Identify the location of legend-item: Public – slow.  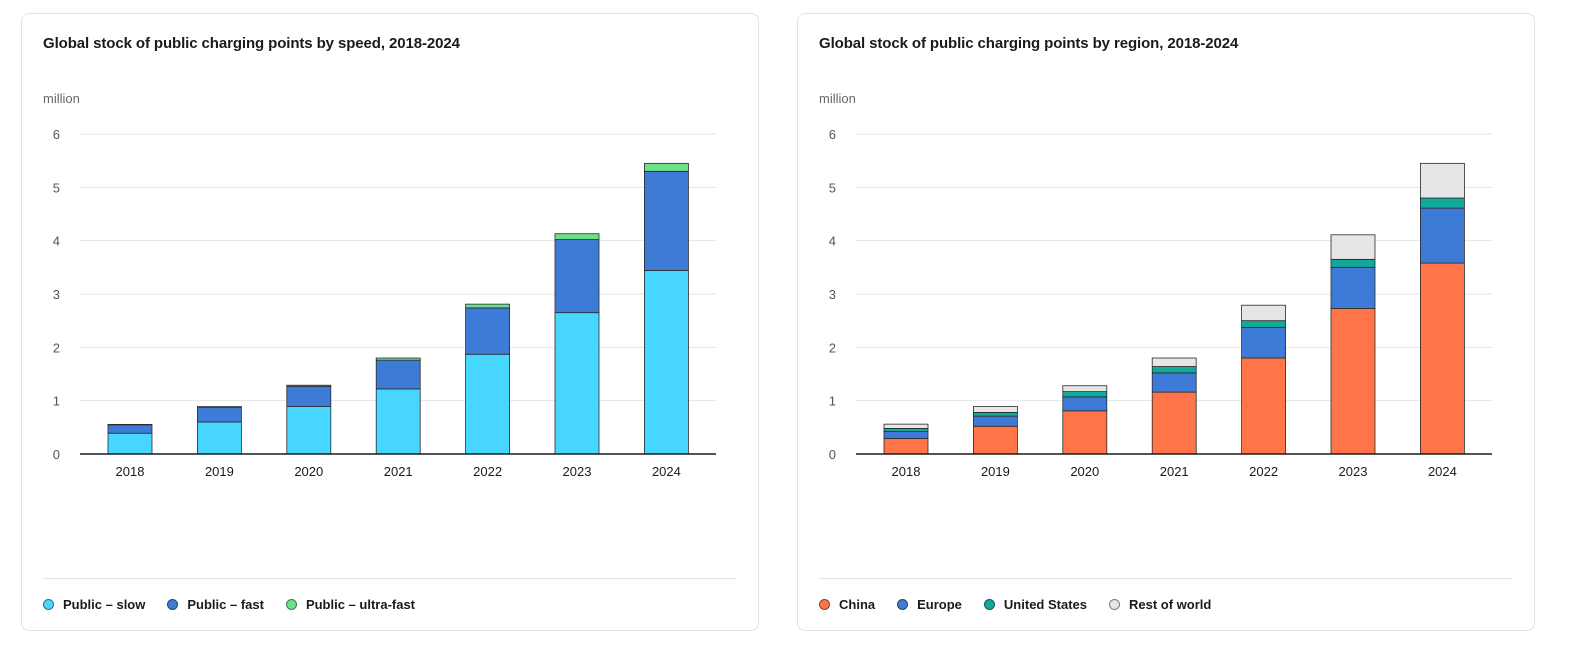
(94, 604).